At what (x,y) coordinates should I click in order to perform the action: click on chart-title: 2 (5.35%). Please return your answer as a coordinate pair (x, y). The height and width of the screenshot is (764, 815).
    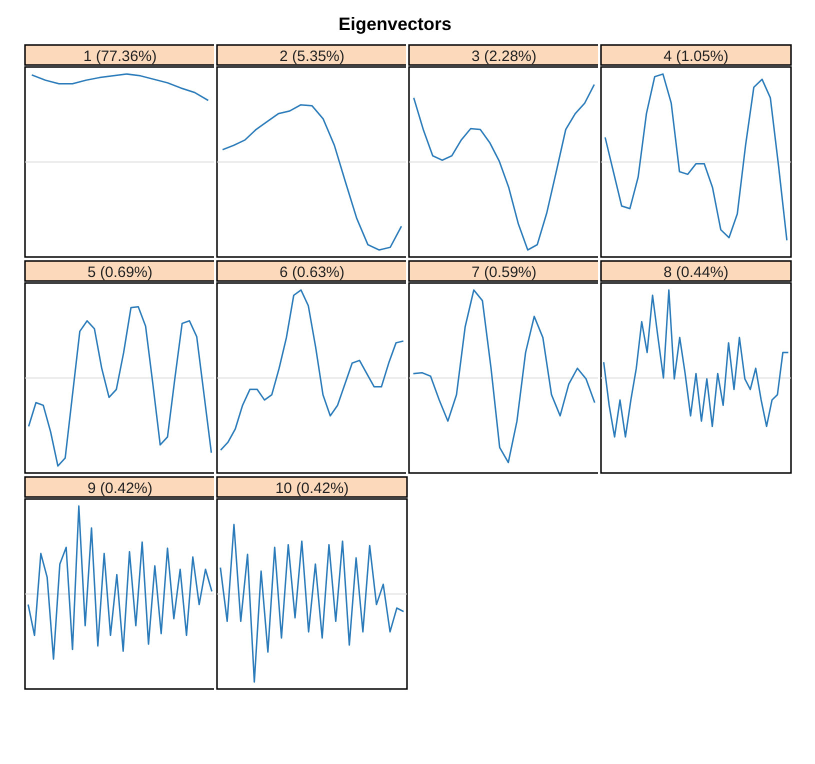
    Looking at the image, I should click on (312, 56).